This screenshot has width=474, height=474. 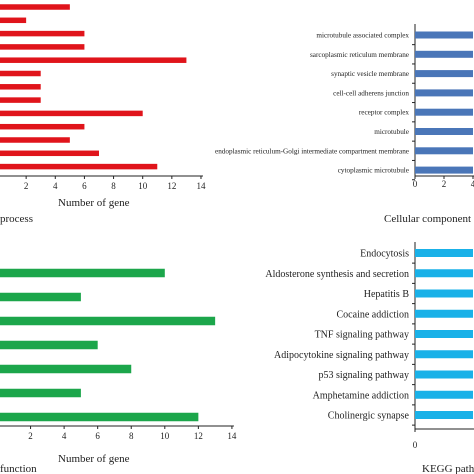 What do you see at coordinates (448, 468) in the screenshot?
I see `kegg-panel-label: KEGG pathway` at bounding box center [448, 468].